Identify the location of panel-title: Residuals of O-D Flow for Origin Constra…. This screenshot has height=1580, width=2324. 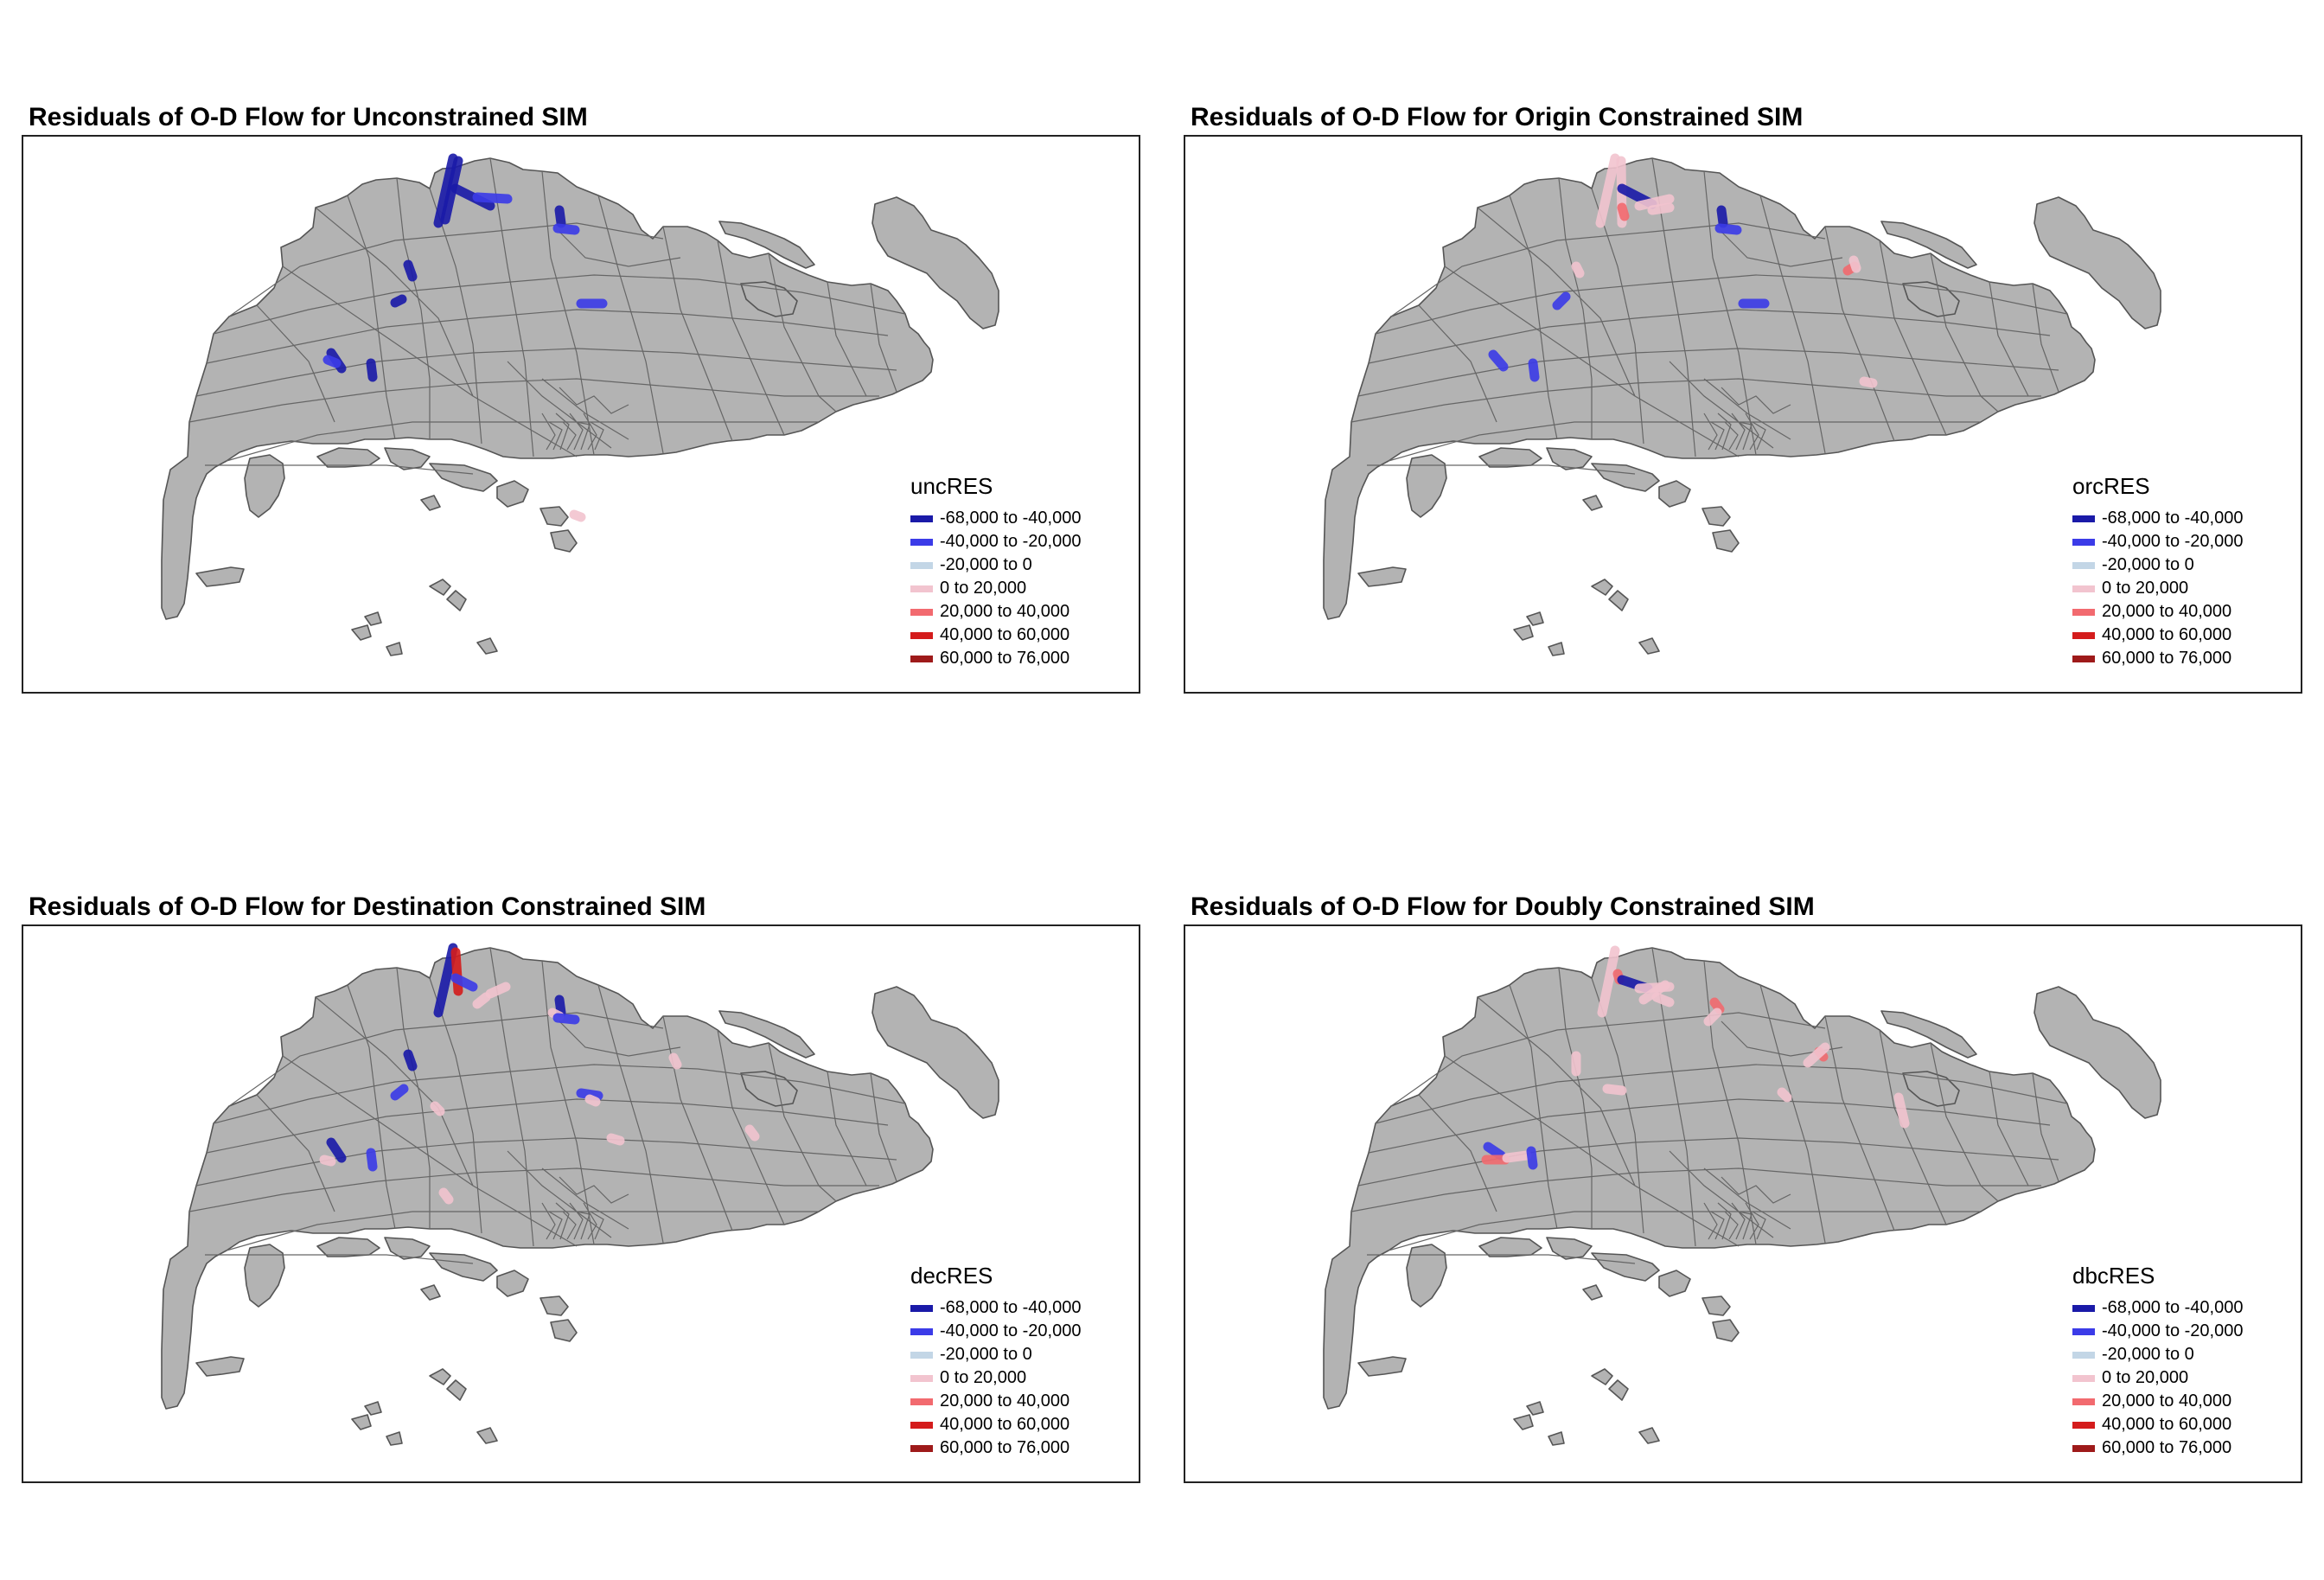
(1497, 117).